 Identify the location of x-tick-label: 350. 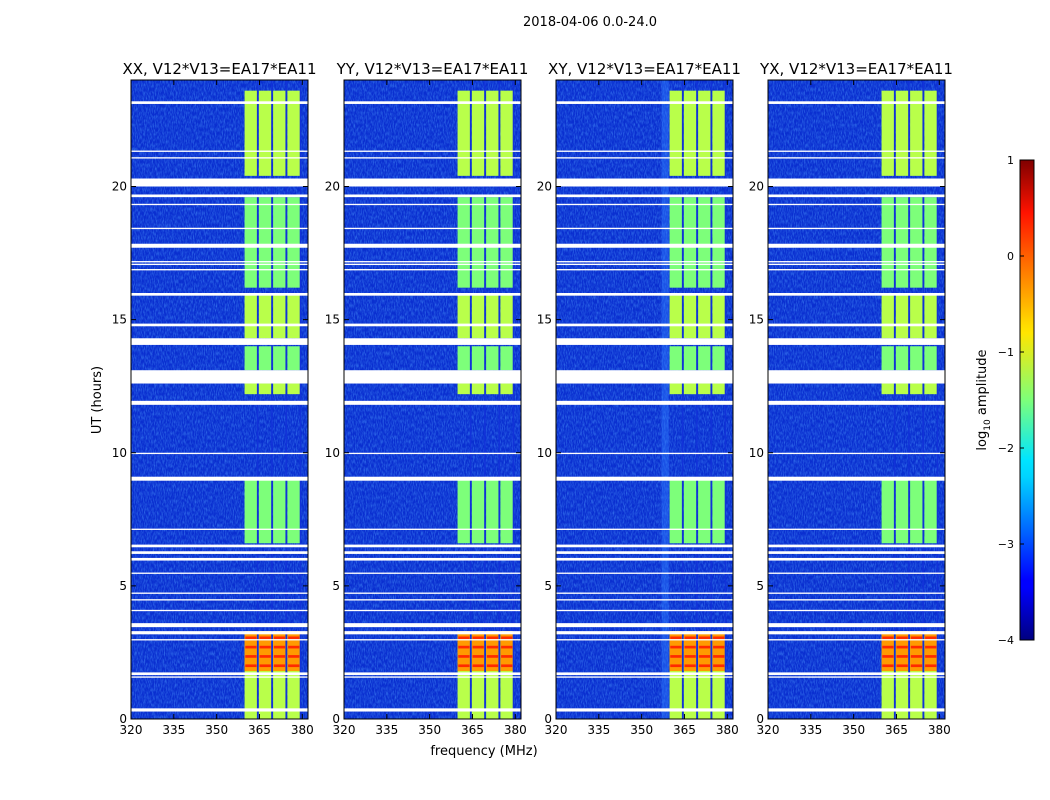
(216, 730).